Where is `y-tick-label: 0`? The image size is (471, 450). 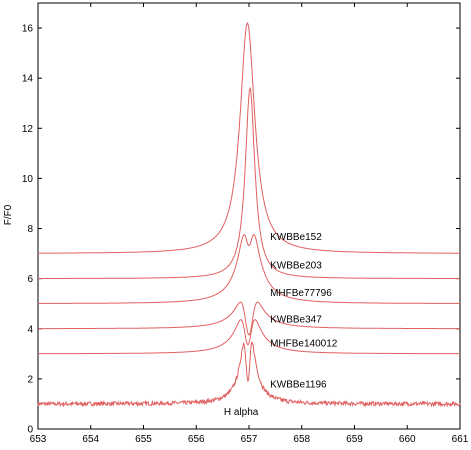 y-tick-label: 0 is located at coordinates (30, 430).